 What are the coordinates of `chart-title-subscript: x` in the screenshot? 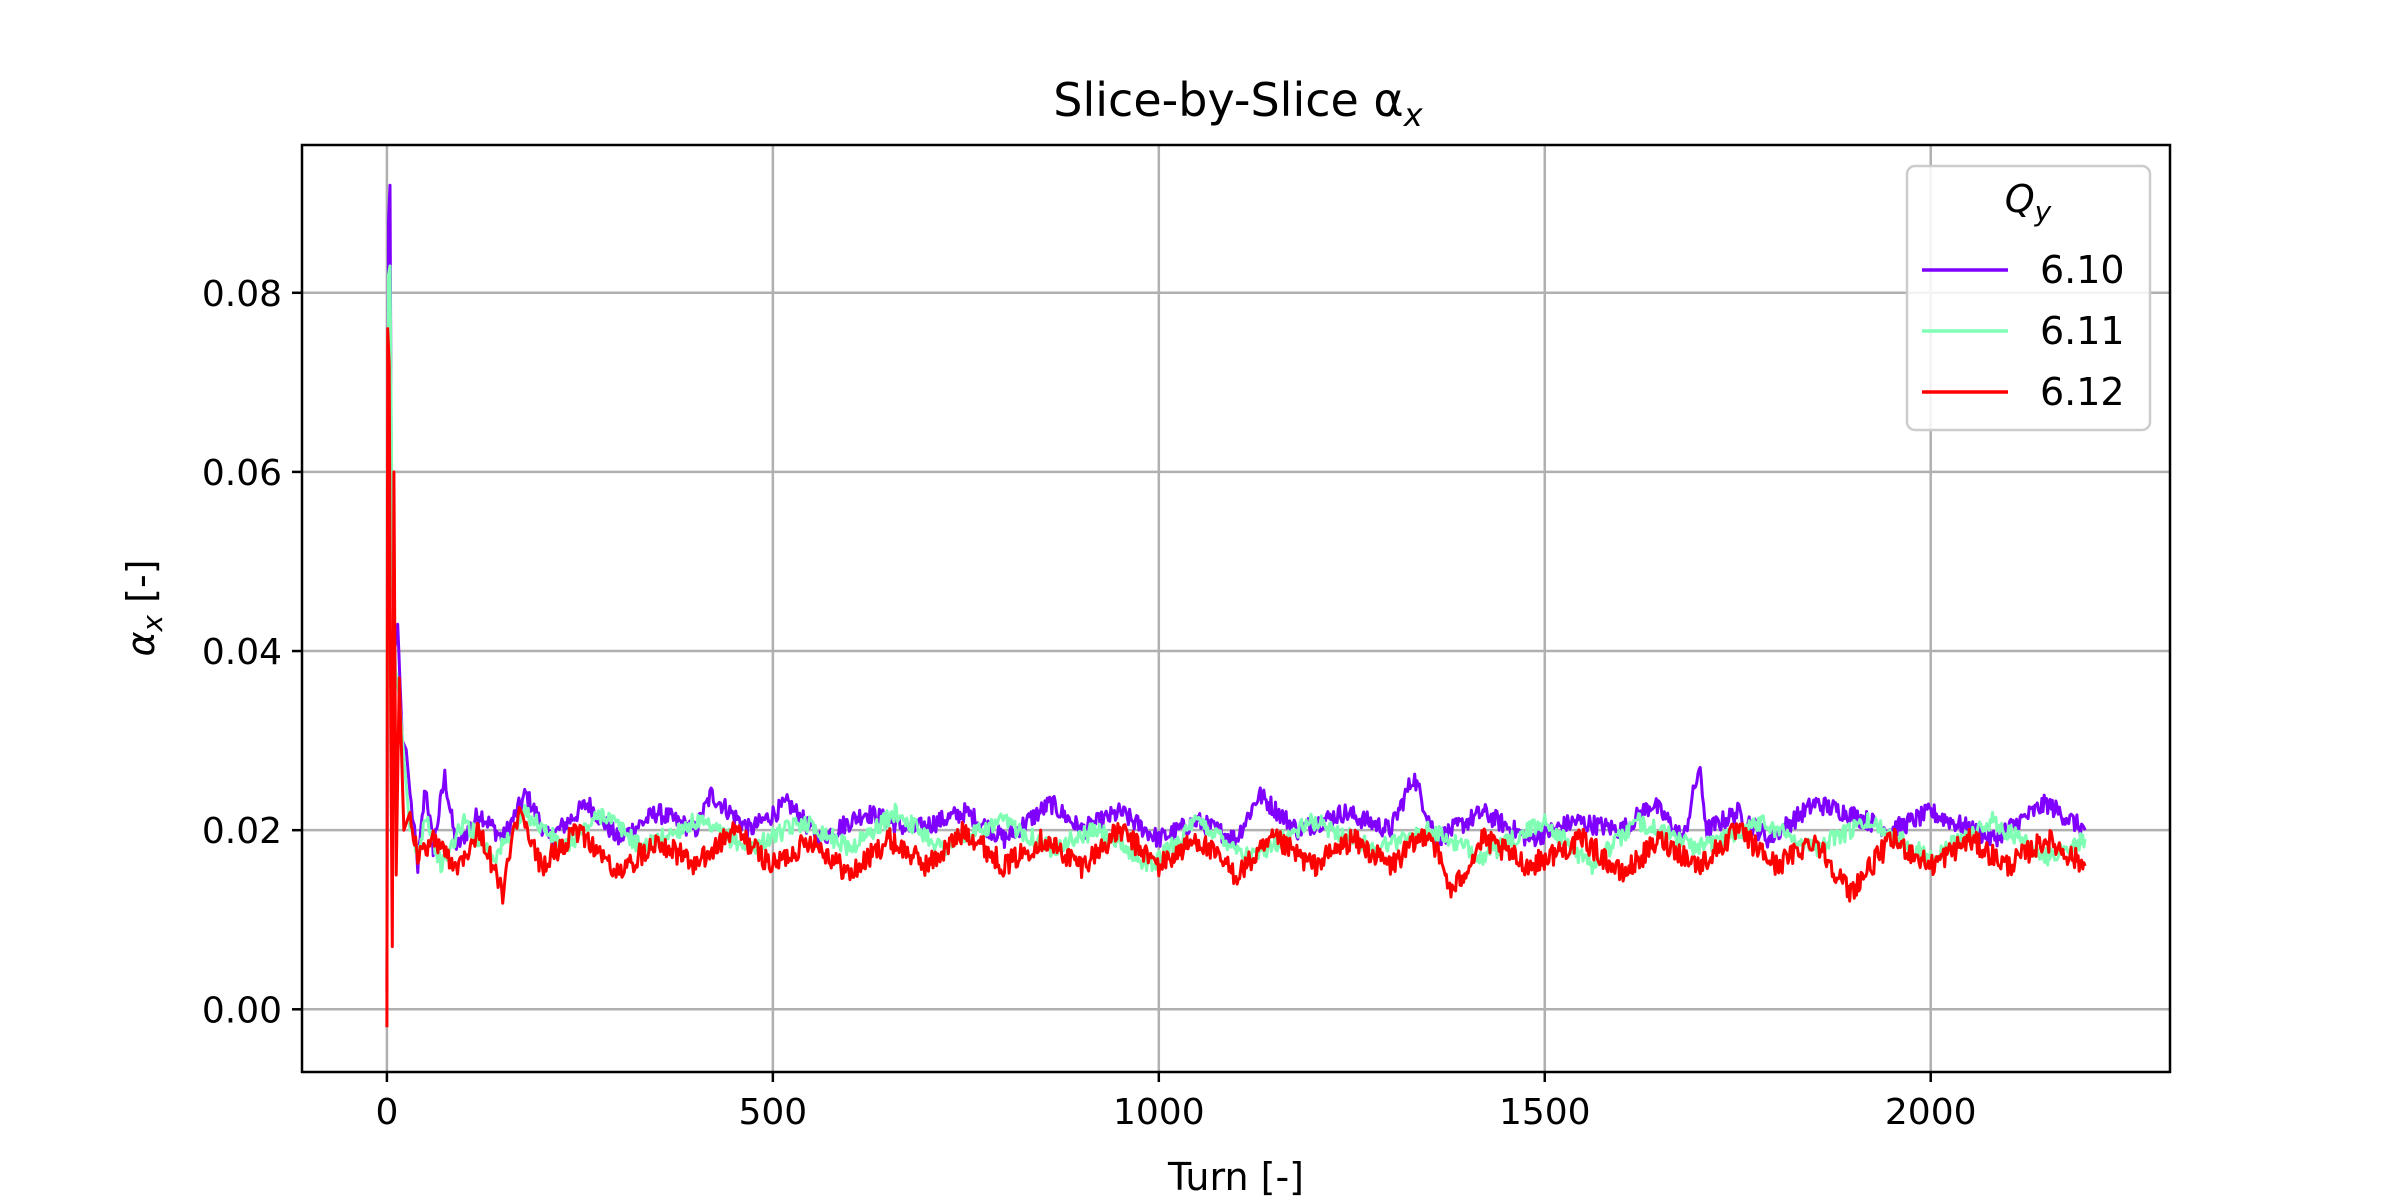 It's located at (1413, 115).